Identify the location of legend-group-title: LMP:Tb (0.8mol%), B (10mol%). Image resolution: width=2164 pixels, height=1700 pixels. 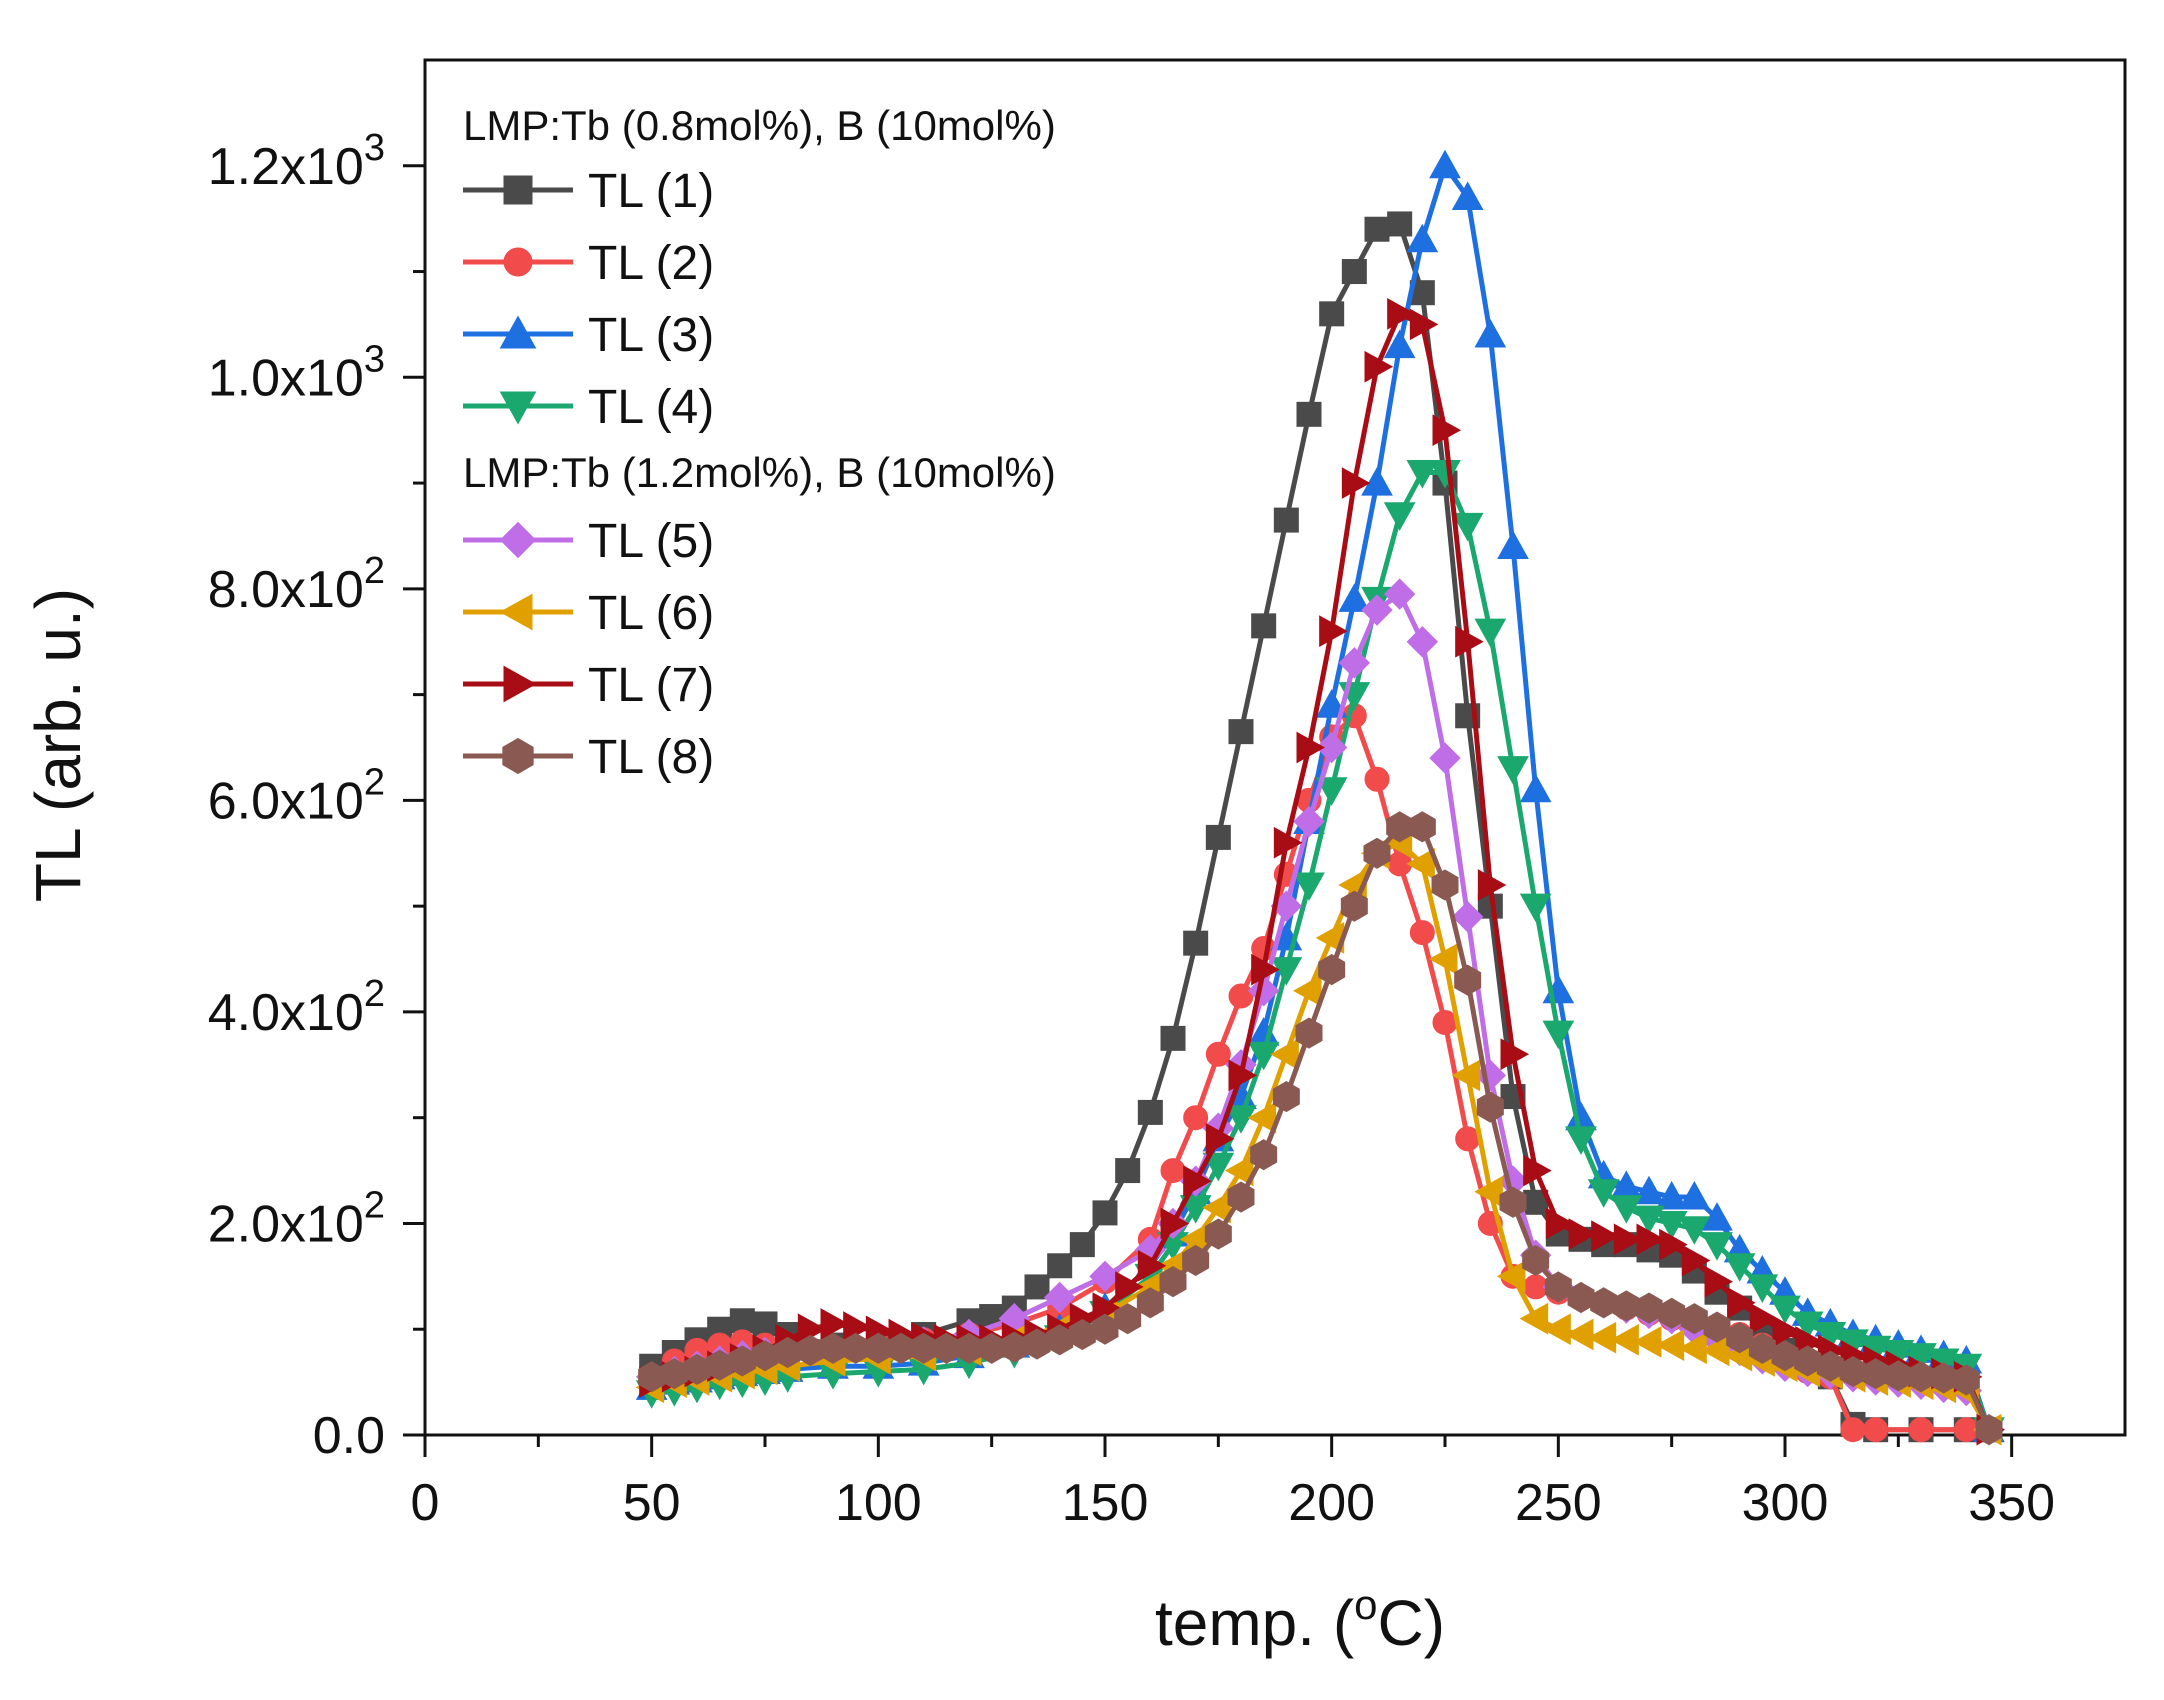
(759, 125).